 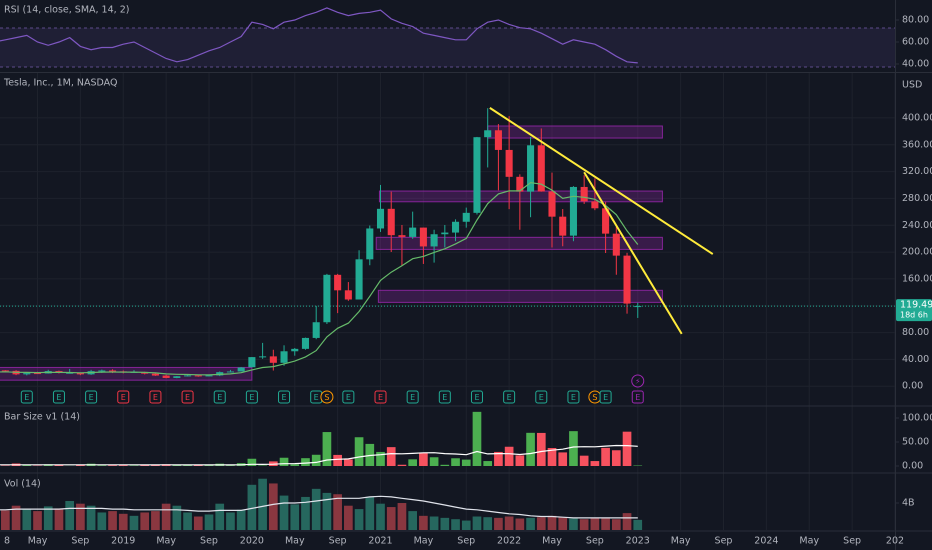 I want to click on y-tick-label: 160.00, so click(x=917, y=278).